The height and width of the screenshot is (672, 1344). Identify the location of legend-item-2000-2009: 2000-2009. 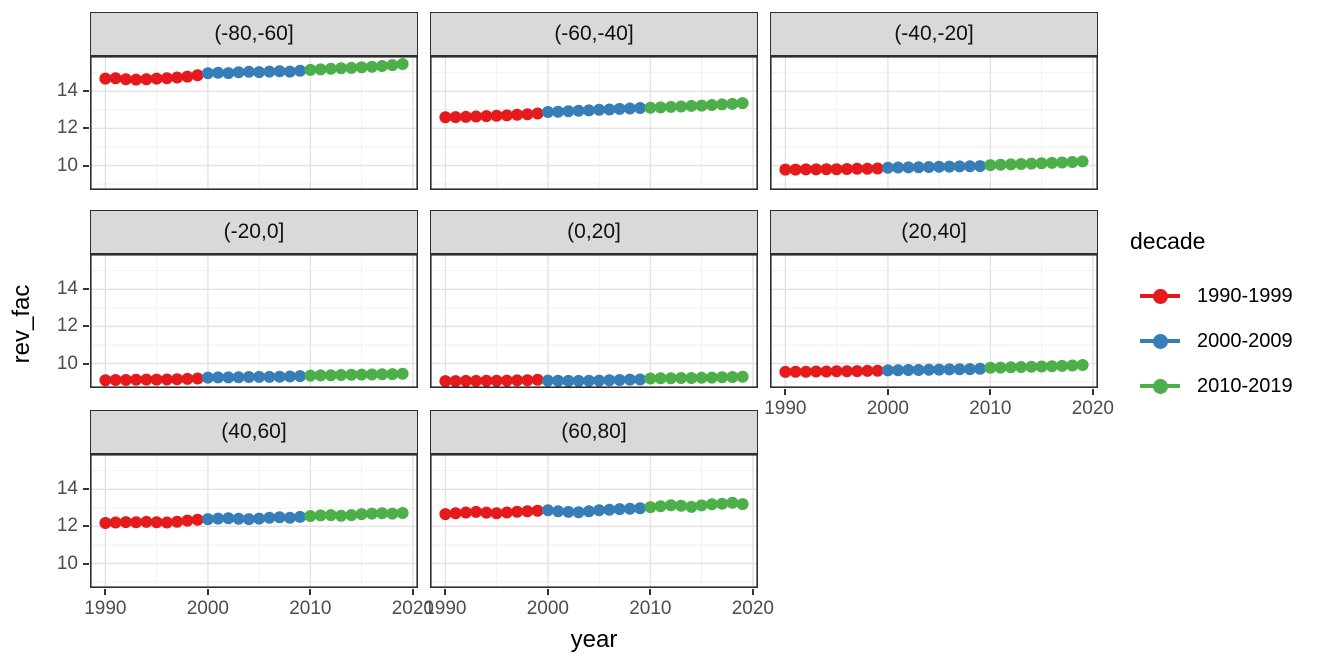
(1216, 341).